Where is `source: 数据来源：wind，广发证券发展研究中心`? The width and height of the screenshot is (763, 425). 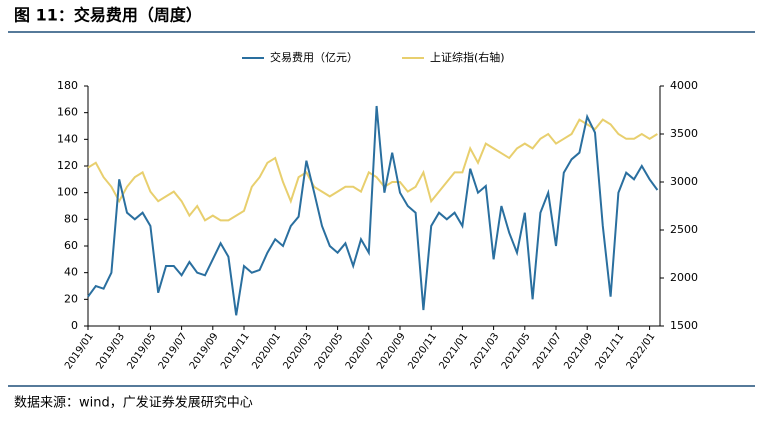 source: 数据来源：wind，广发证券发展研究中心 is located at coordinates (133, 403).